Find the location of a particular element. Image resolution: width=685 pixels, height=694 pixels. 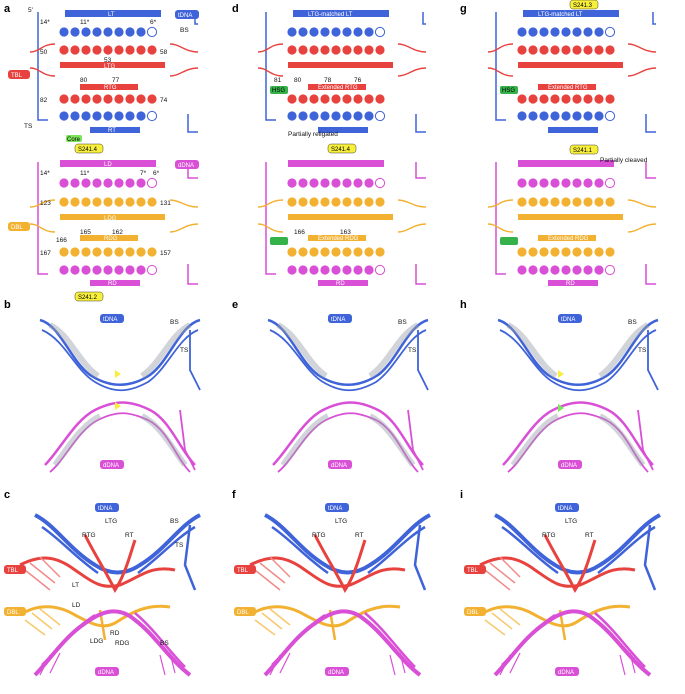

rtg-label: RTG is located at coordinates (110, 88).